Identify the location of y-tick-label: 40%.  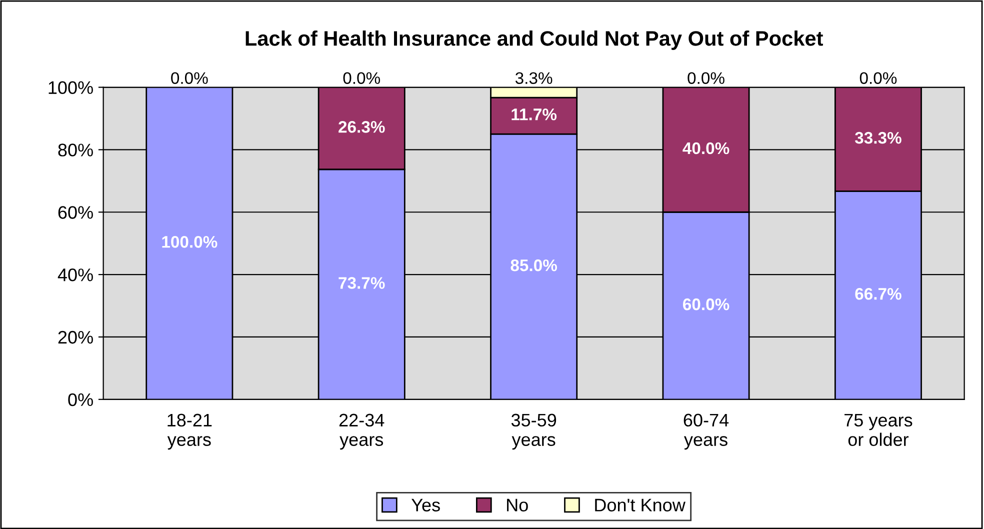
(75, 275).